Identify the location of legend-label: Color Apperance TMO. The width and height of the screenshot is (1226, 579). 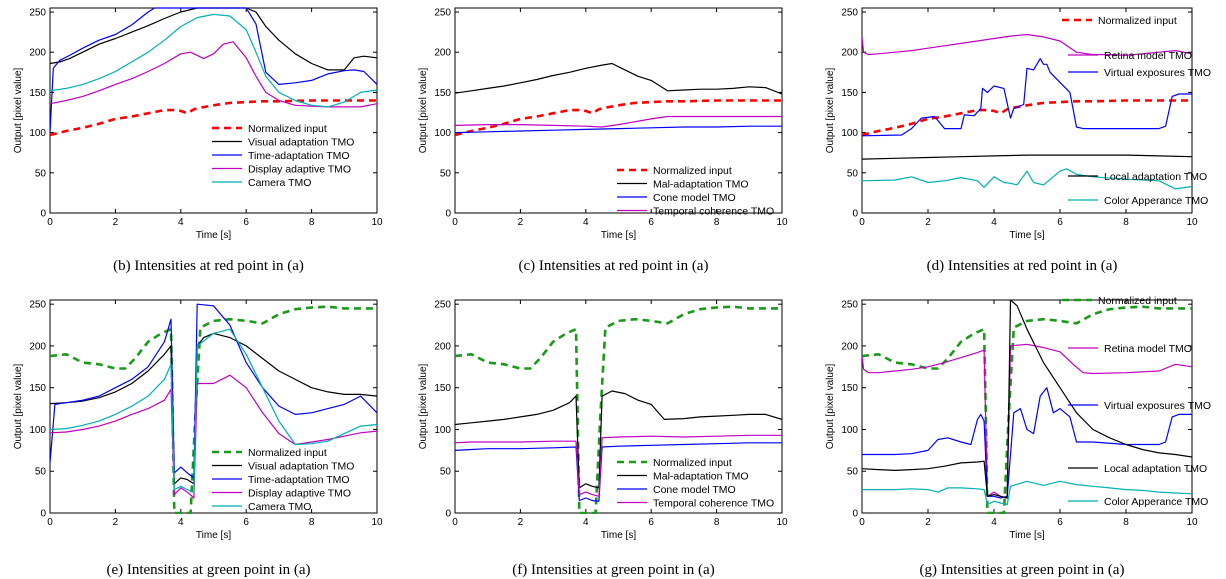
(1156, 502).